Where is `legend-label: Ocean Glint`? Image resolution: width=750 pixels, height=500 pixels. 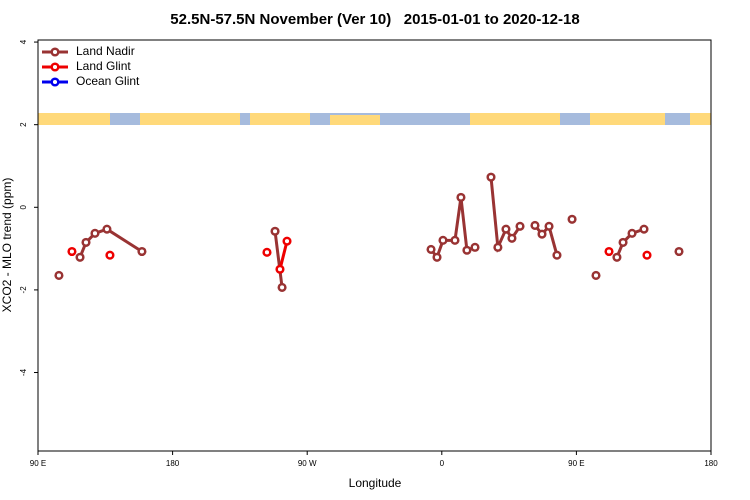 legend-label: Ocean Glint is located at coordinates (108, 81).